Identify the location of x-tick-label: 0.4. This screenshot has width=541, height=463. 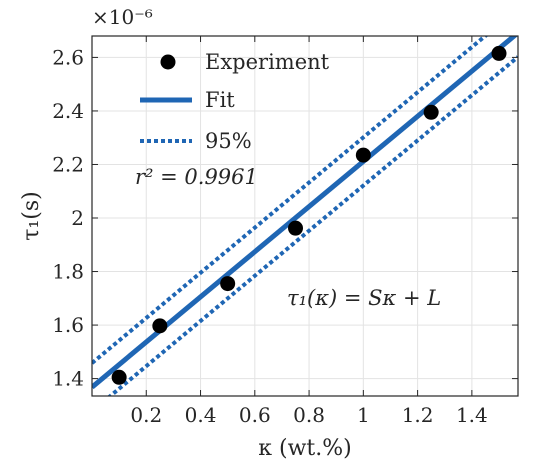
(201, 415).